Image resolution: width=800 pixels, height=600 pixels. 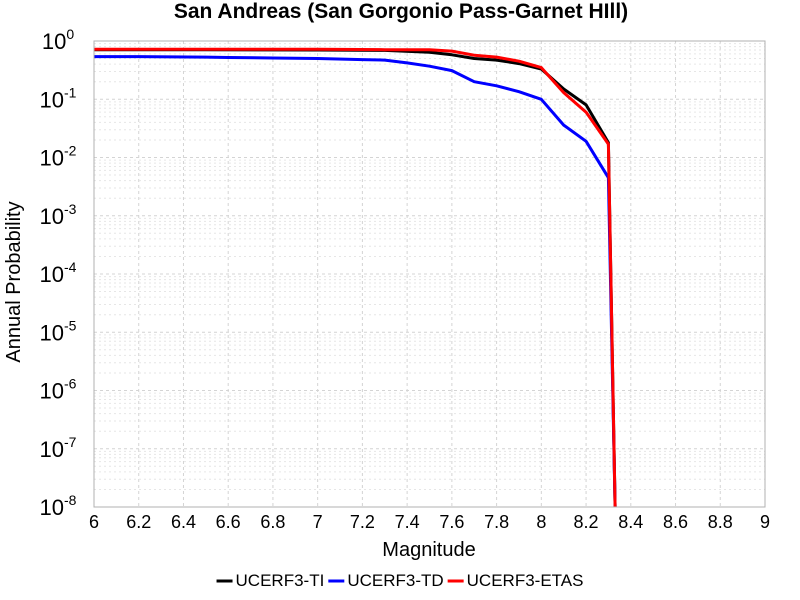 What do you see at coordinates (541, 522) in the screenshot?
I see `x-tick-label: 8` at bounding box center [541, 522].